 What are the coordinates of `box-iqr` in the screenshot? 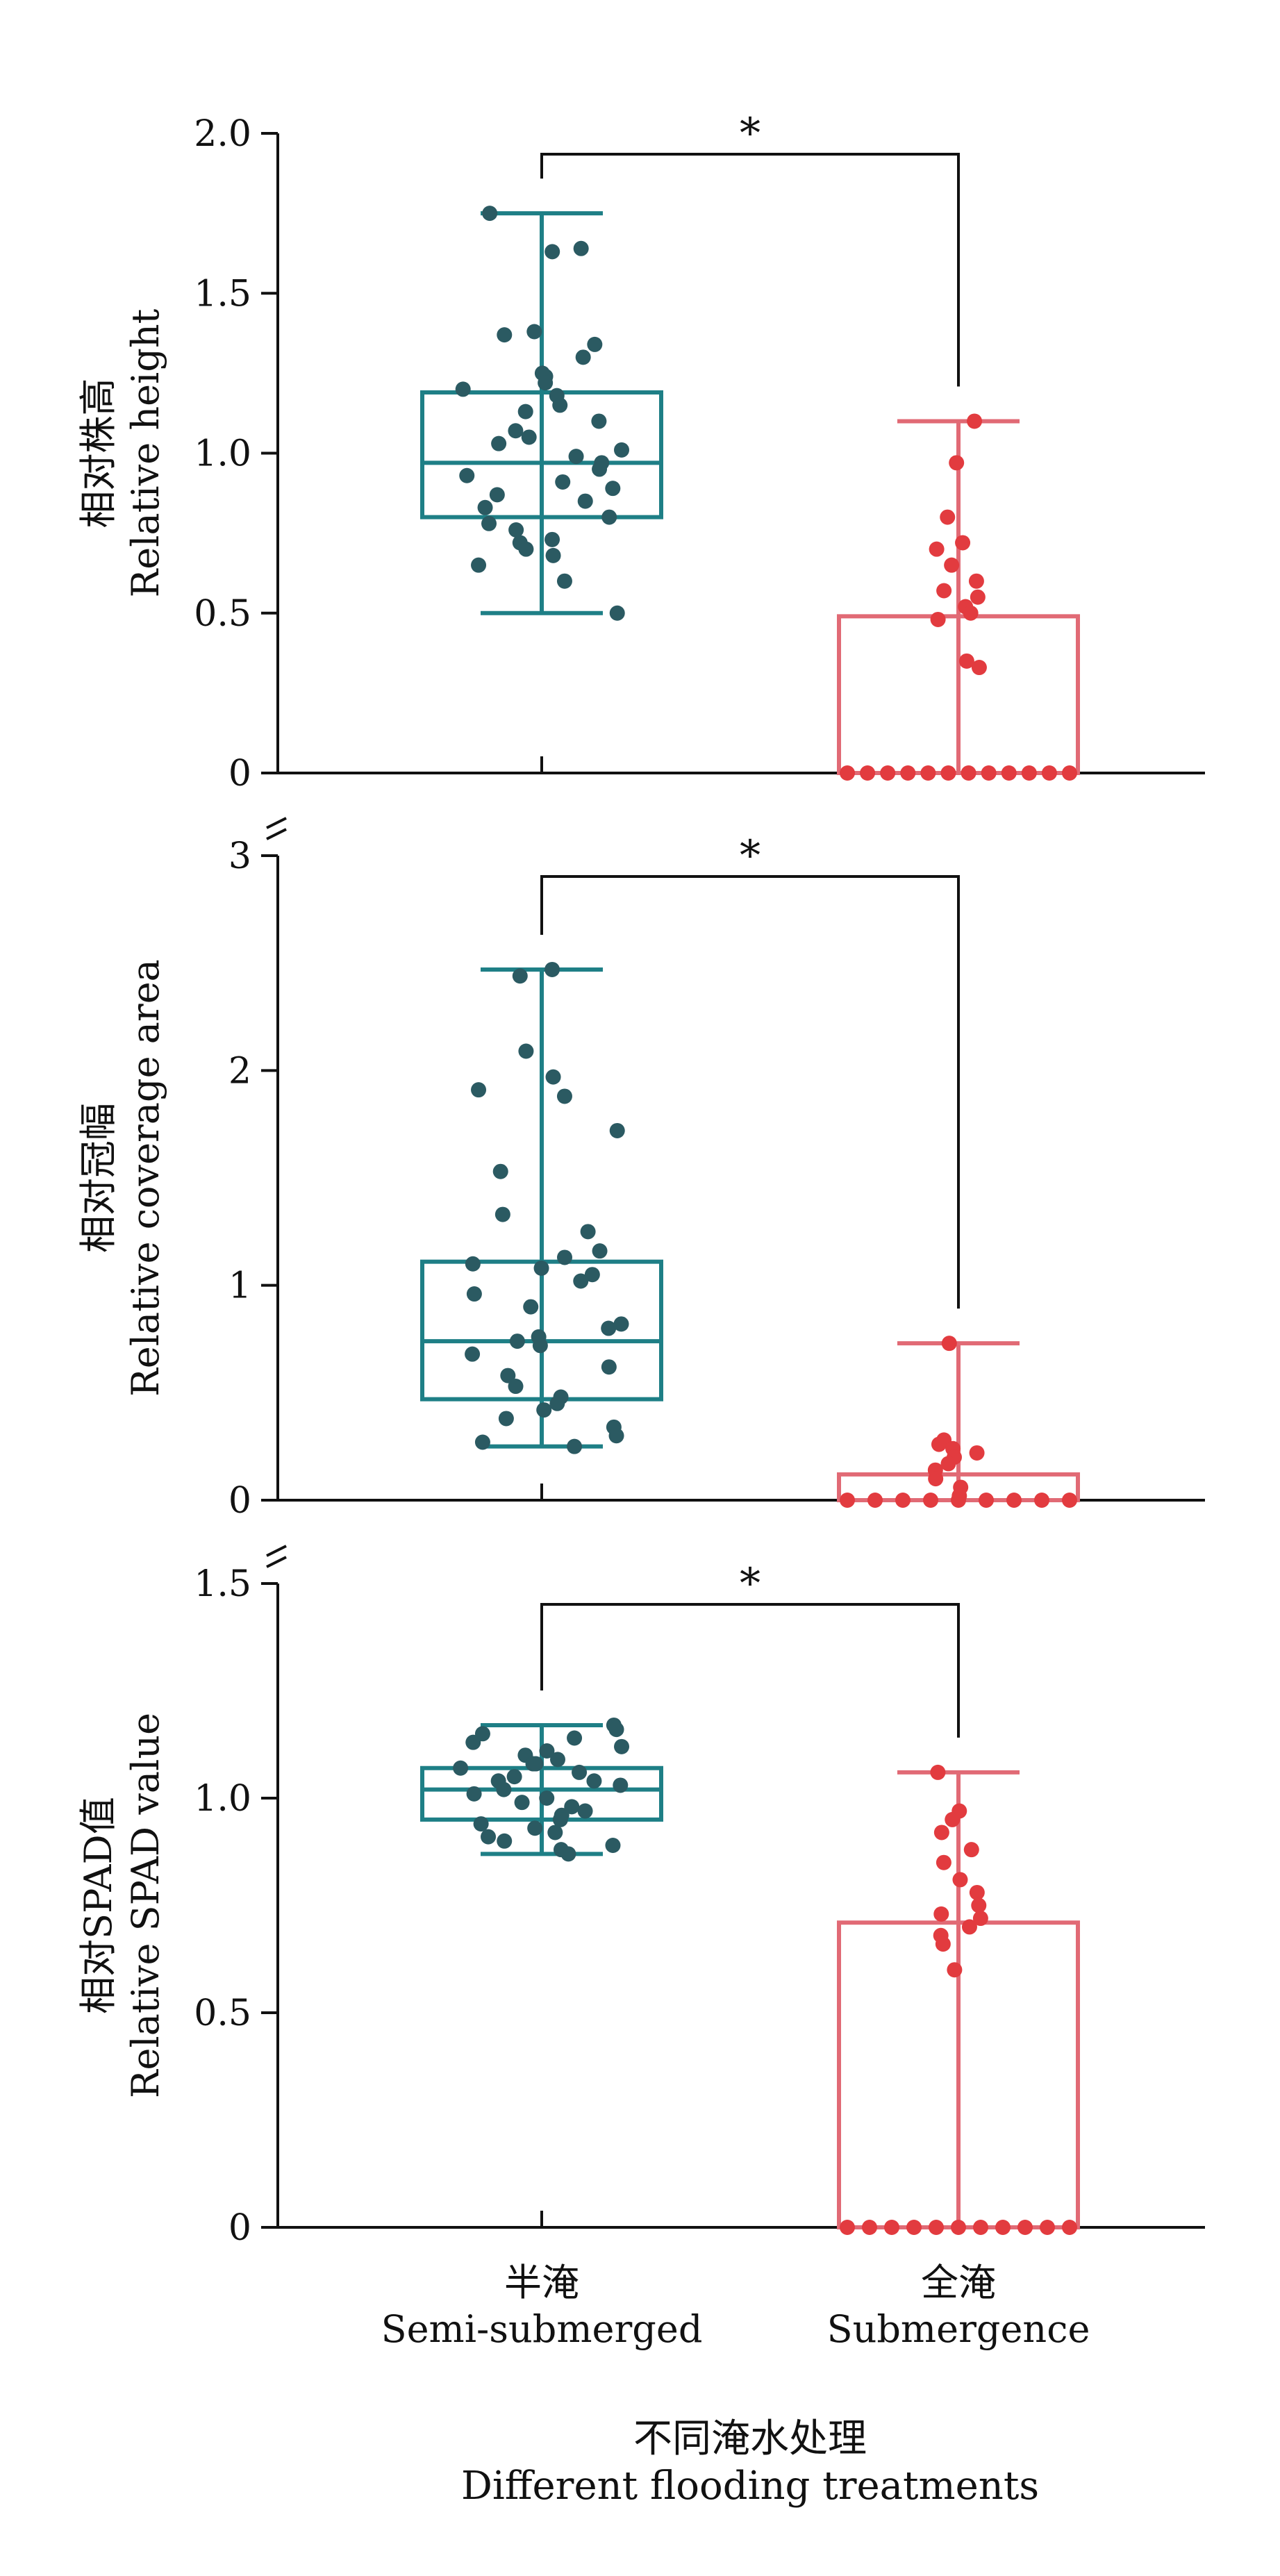 It's located at (541, 455).